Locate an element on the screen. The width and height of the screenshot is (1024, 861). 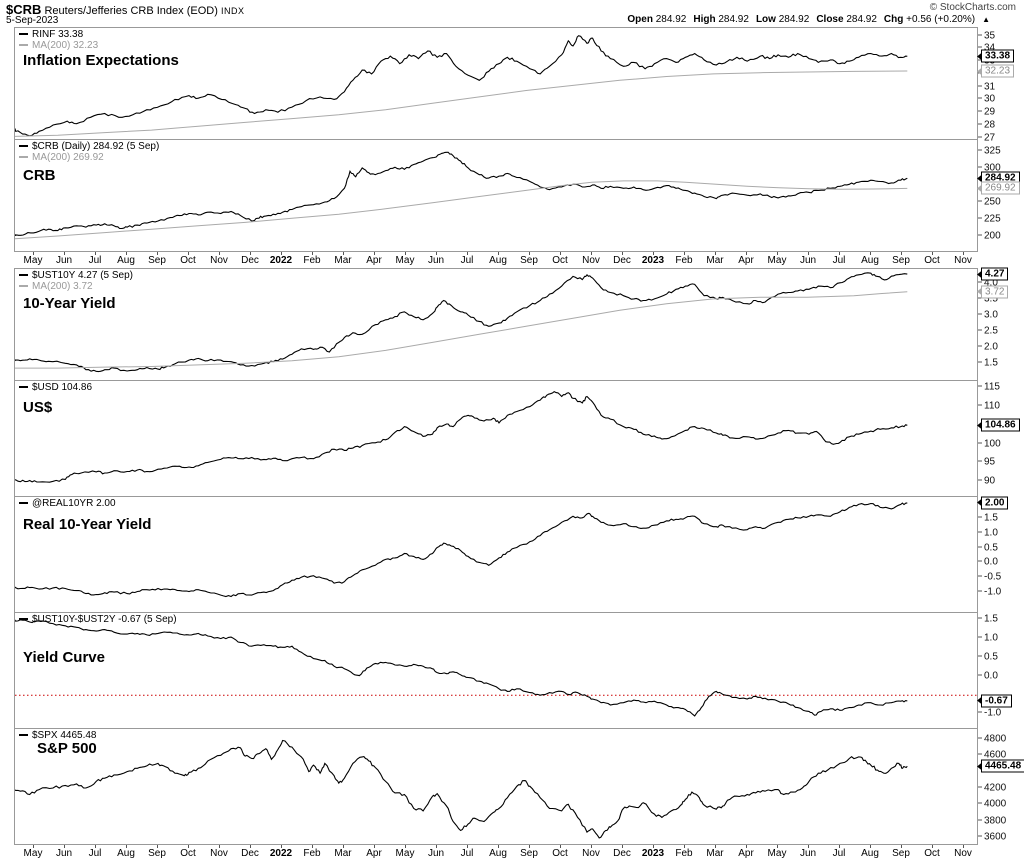
inflation-expectations-value-label: 33.38 is located at coordinates (995, 56).